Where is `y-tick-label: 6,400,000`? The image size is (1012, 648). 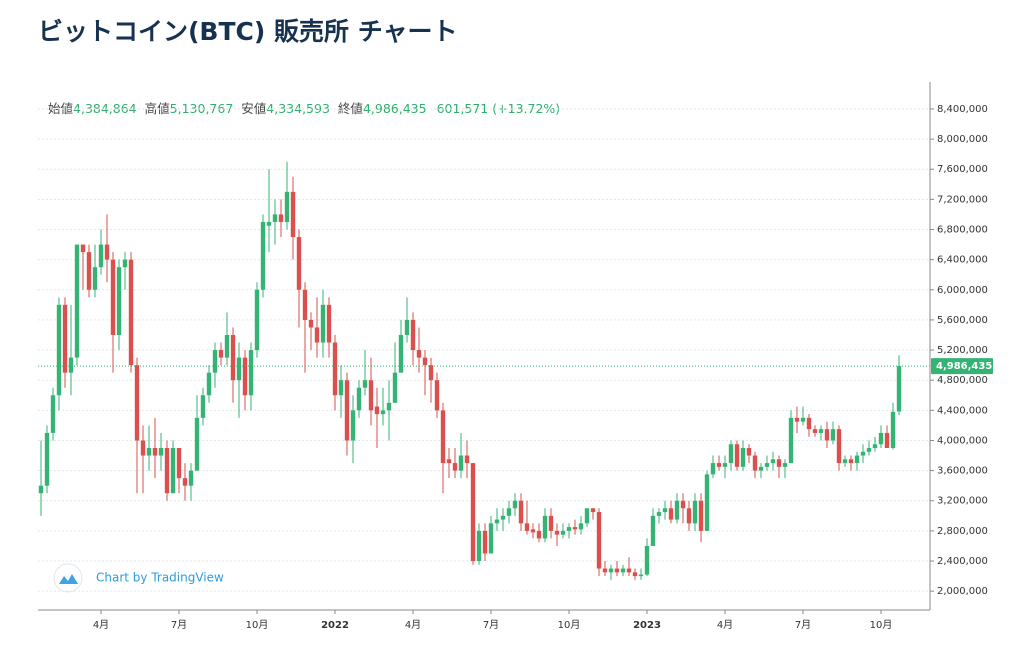 y-tick-label: 6,400,000 is located at coordinates (962, 260).